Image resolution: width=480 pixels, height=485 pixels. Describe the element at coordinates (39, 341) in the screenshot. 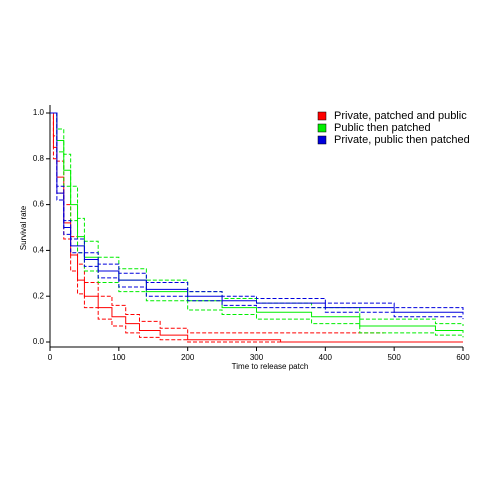

I see `y-tick-label: 0.0` at that location.